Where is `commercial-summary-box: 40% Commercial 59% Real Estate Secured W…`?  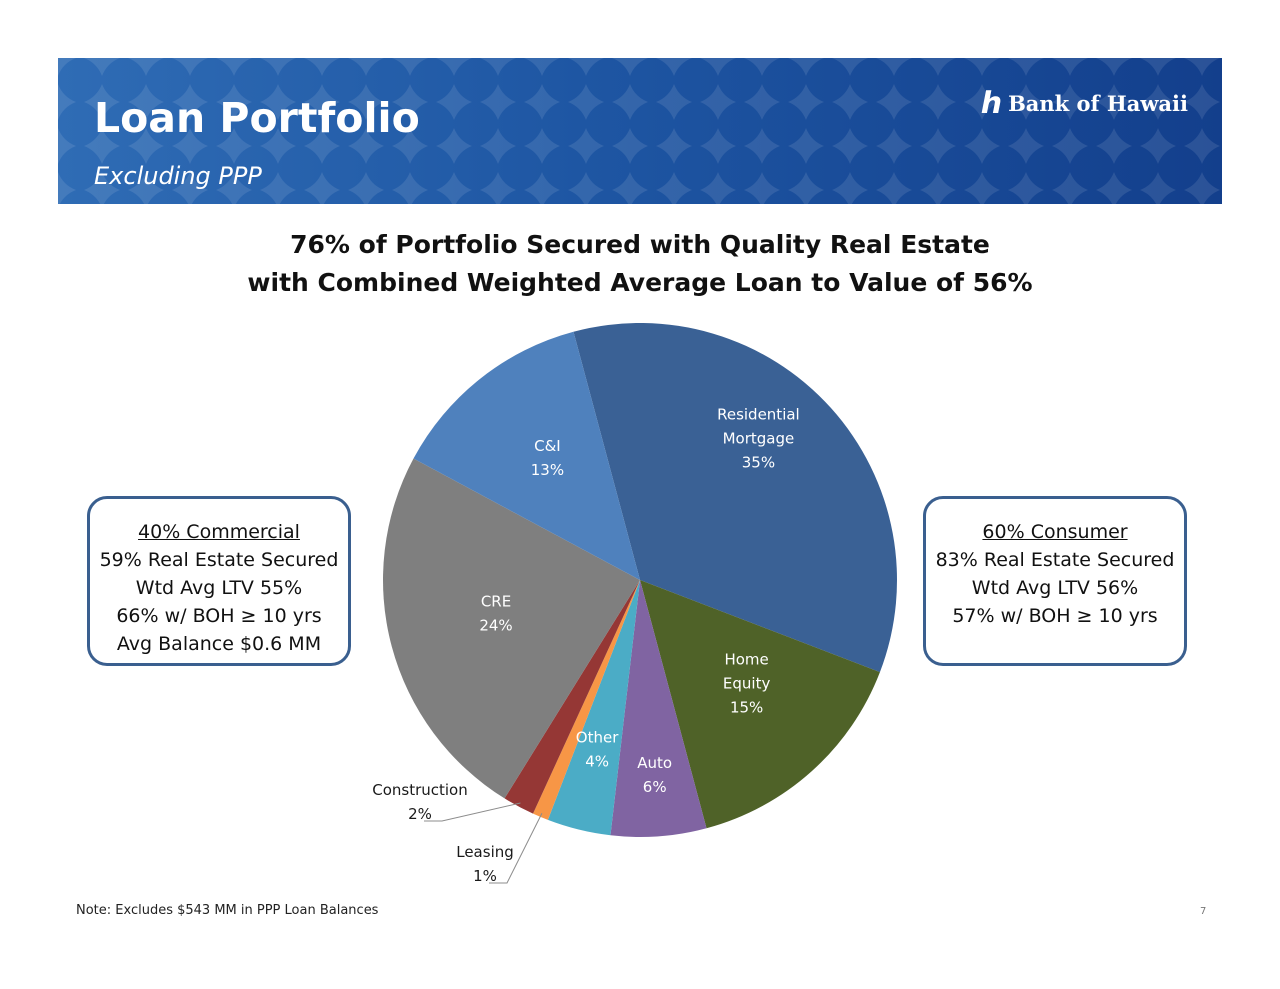
commercial-summary-box: 40% Commercial 59% Real Estate Secured W… is located at coordinates (219, 581).